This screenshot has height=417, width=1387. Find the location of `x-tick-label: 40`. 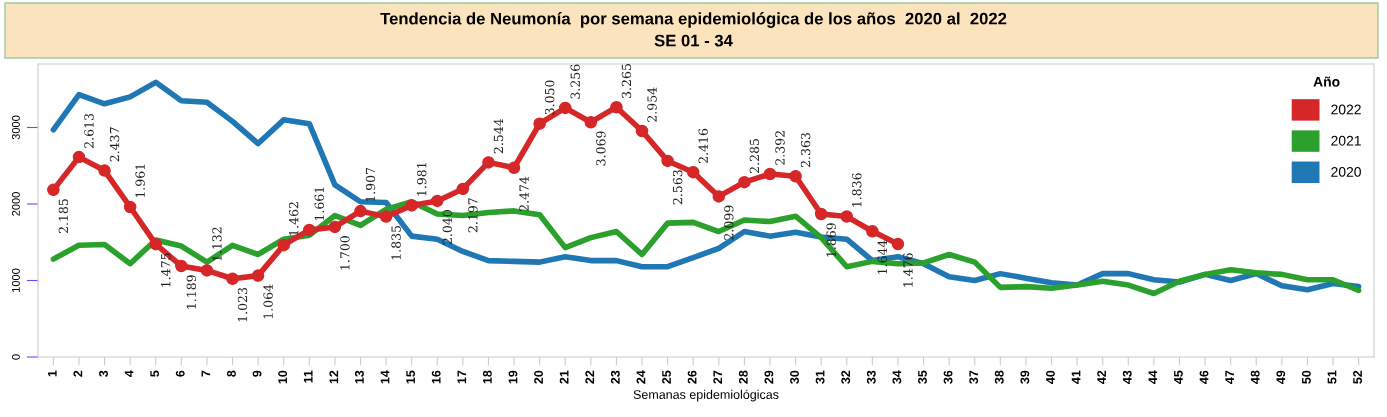

x-tick-label: 40 is located at coordinates (1050, 377).